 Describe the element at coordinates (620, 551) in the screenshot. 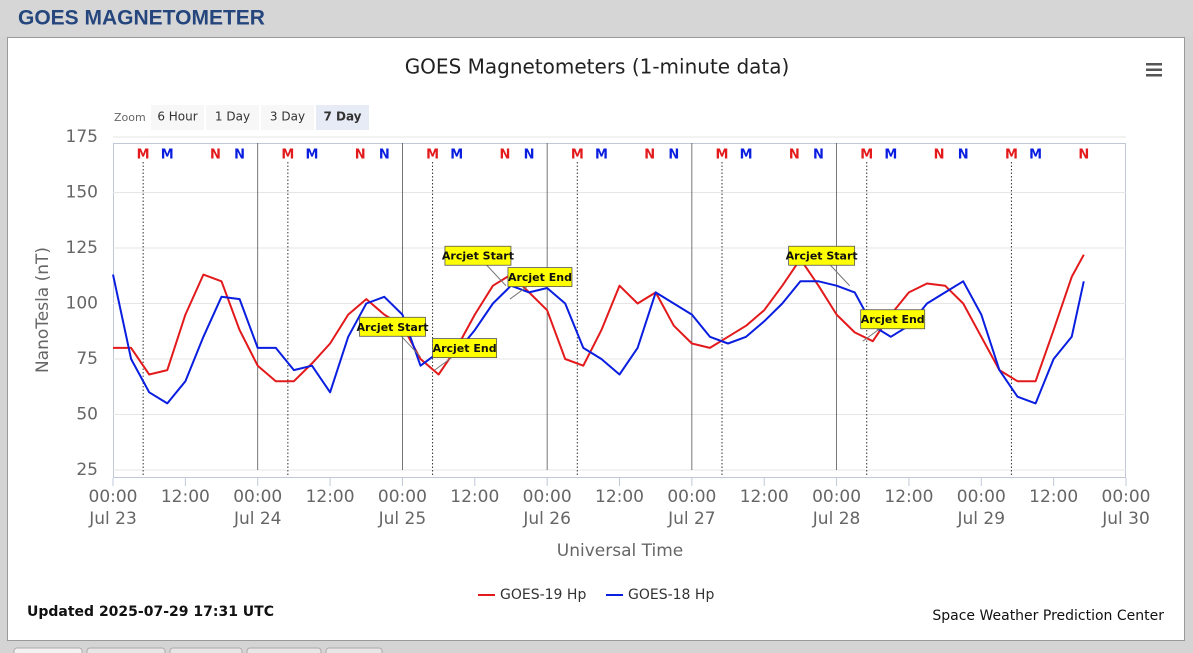

I see `x-axis-title: Universal Time` at that location.